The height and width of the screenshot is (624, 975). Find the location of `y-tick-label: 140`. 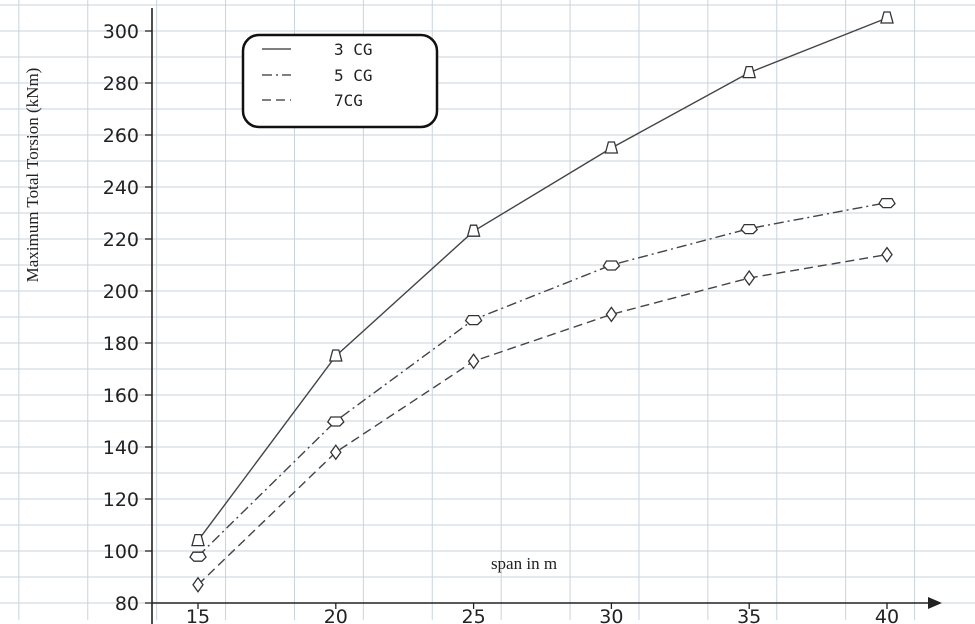

y-tick-label: 140 is located at coordinates (121, 448).